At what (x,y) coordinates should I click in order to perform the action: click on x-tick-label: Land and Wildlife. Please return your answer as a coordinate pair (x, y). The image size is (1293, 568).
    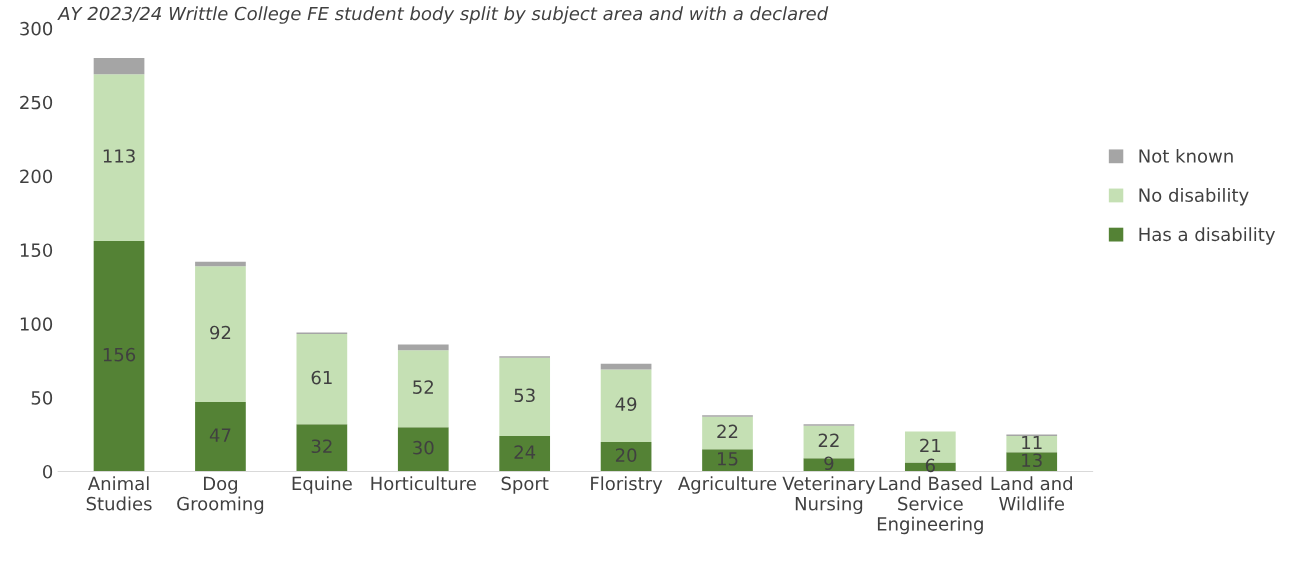
    Looking at the image, I should click on (1031, 493).